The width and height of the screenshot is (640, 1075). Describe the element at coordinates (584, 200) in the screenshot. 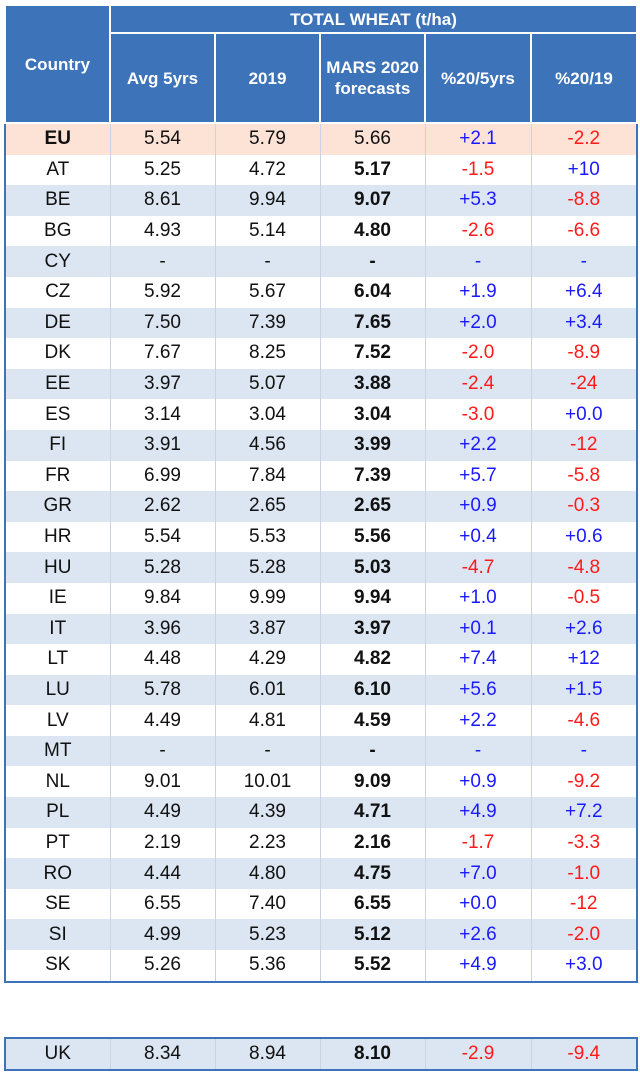

I see `cell-pct-2019: -8.8` at that location.